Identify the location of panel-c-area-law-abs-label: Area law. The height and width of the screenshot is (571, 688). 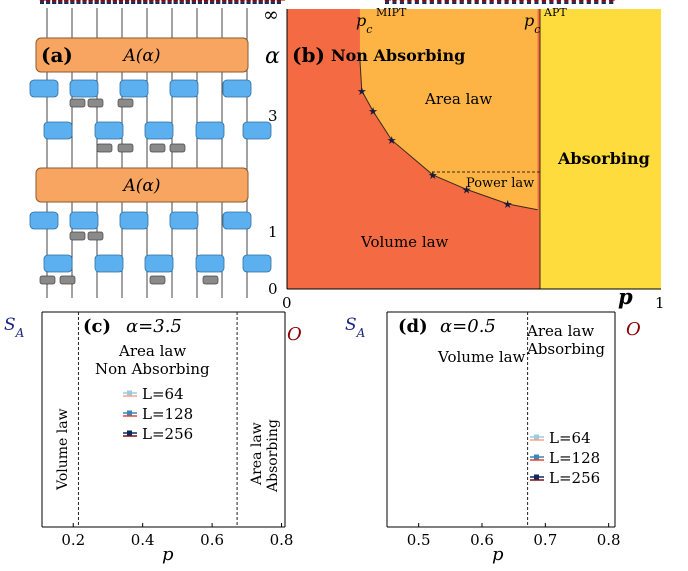
(257, 454).